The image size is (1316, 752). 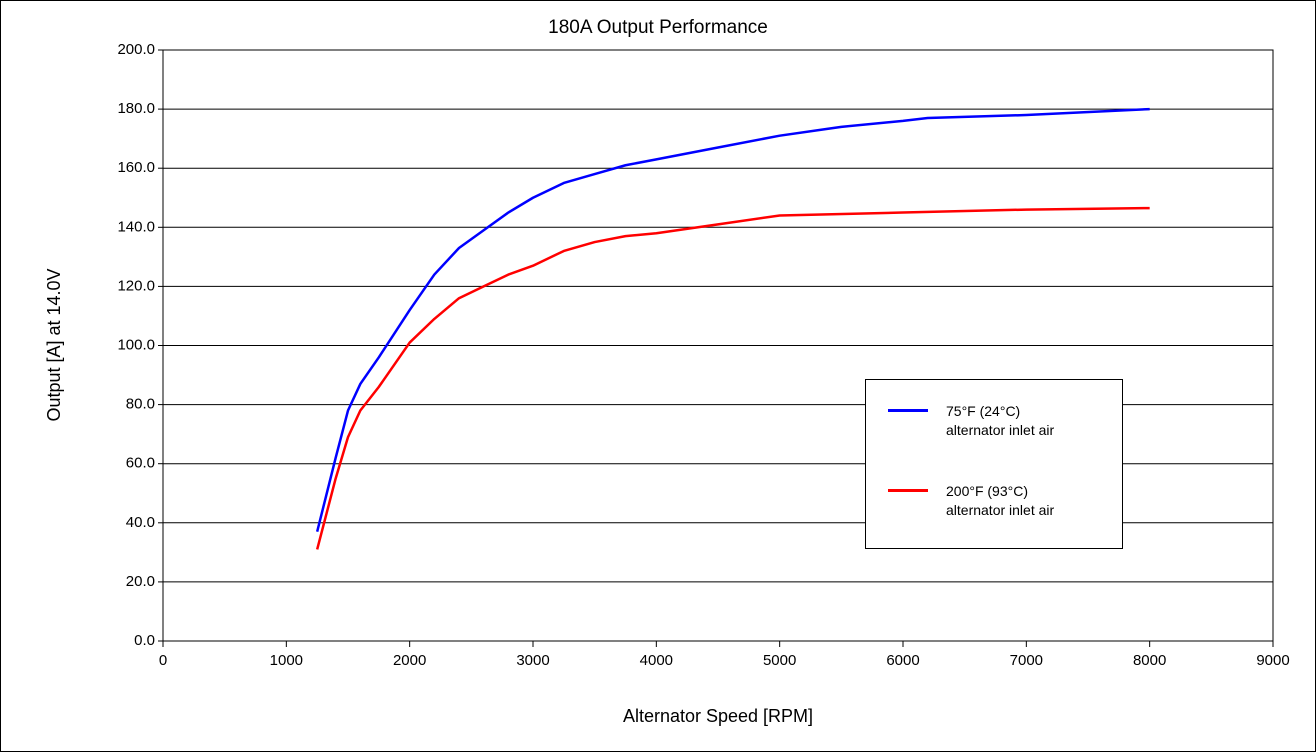 I want to click on x-tick-label: 9000, so click(x=1272, y=660).